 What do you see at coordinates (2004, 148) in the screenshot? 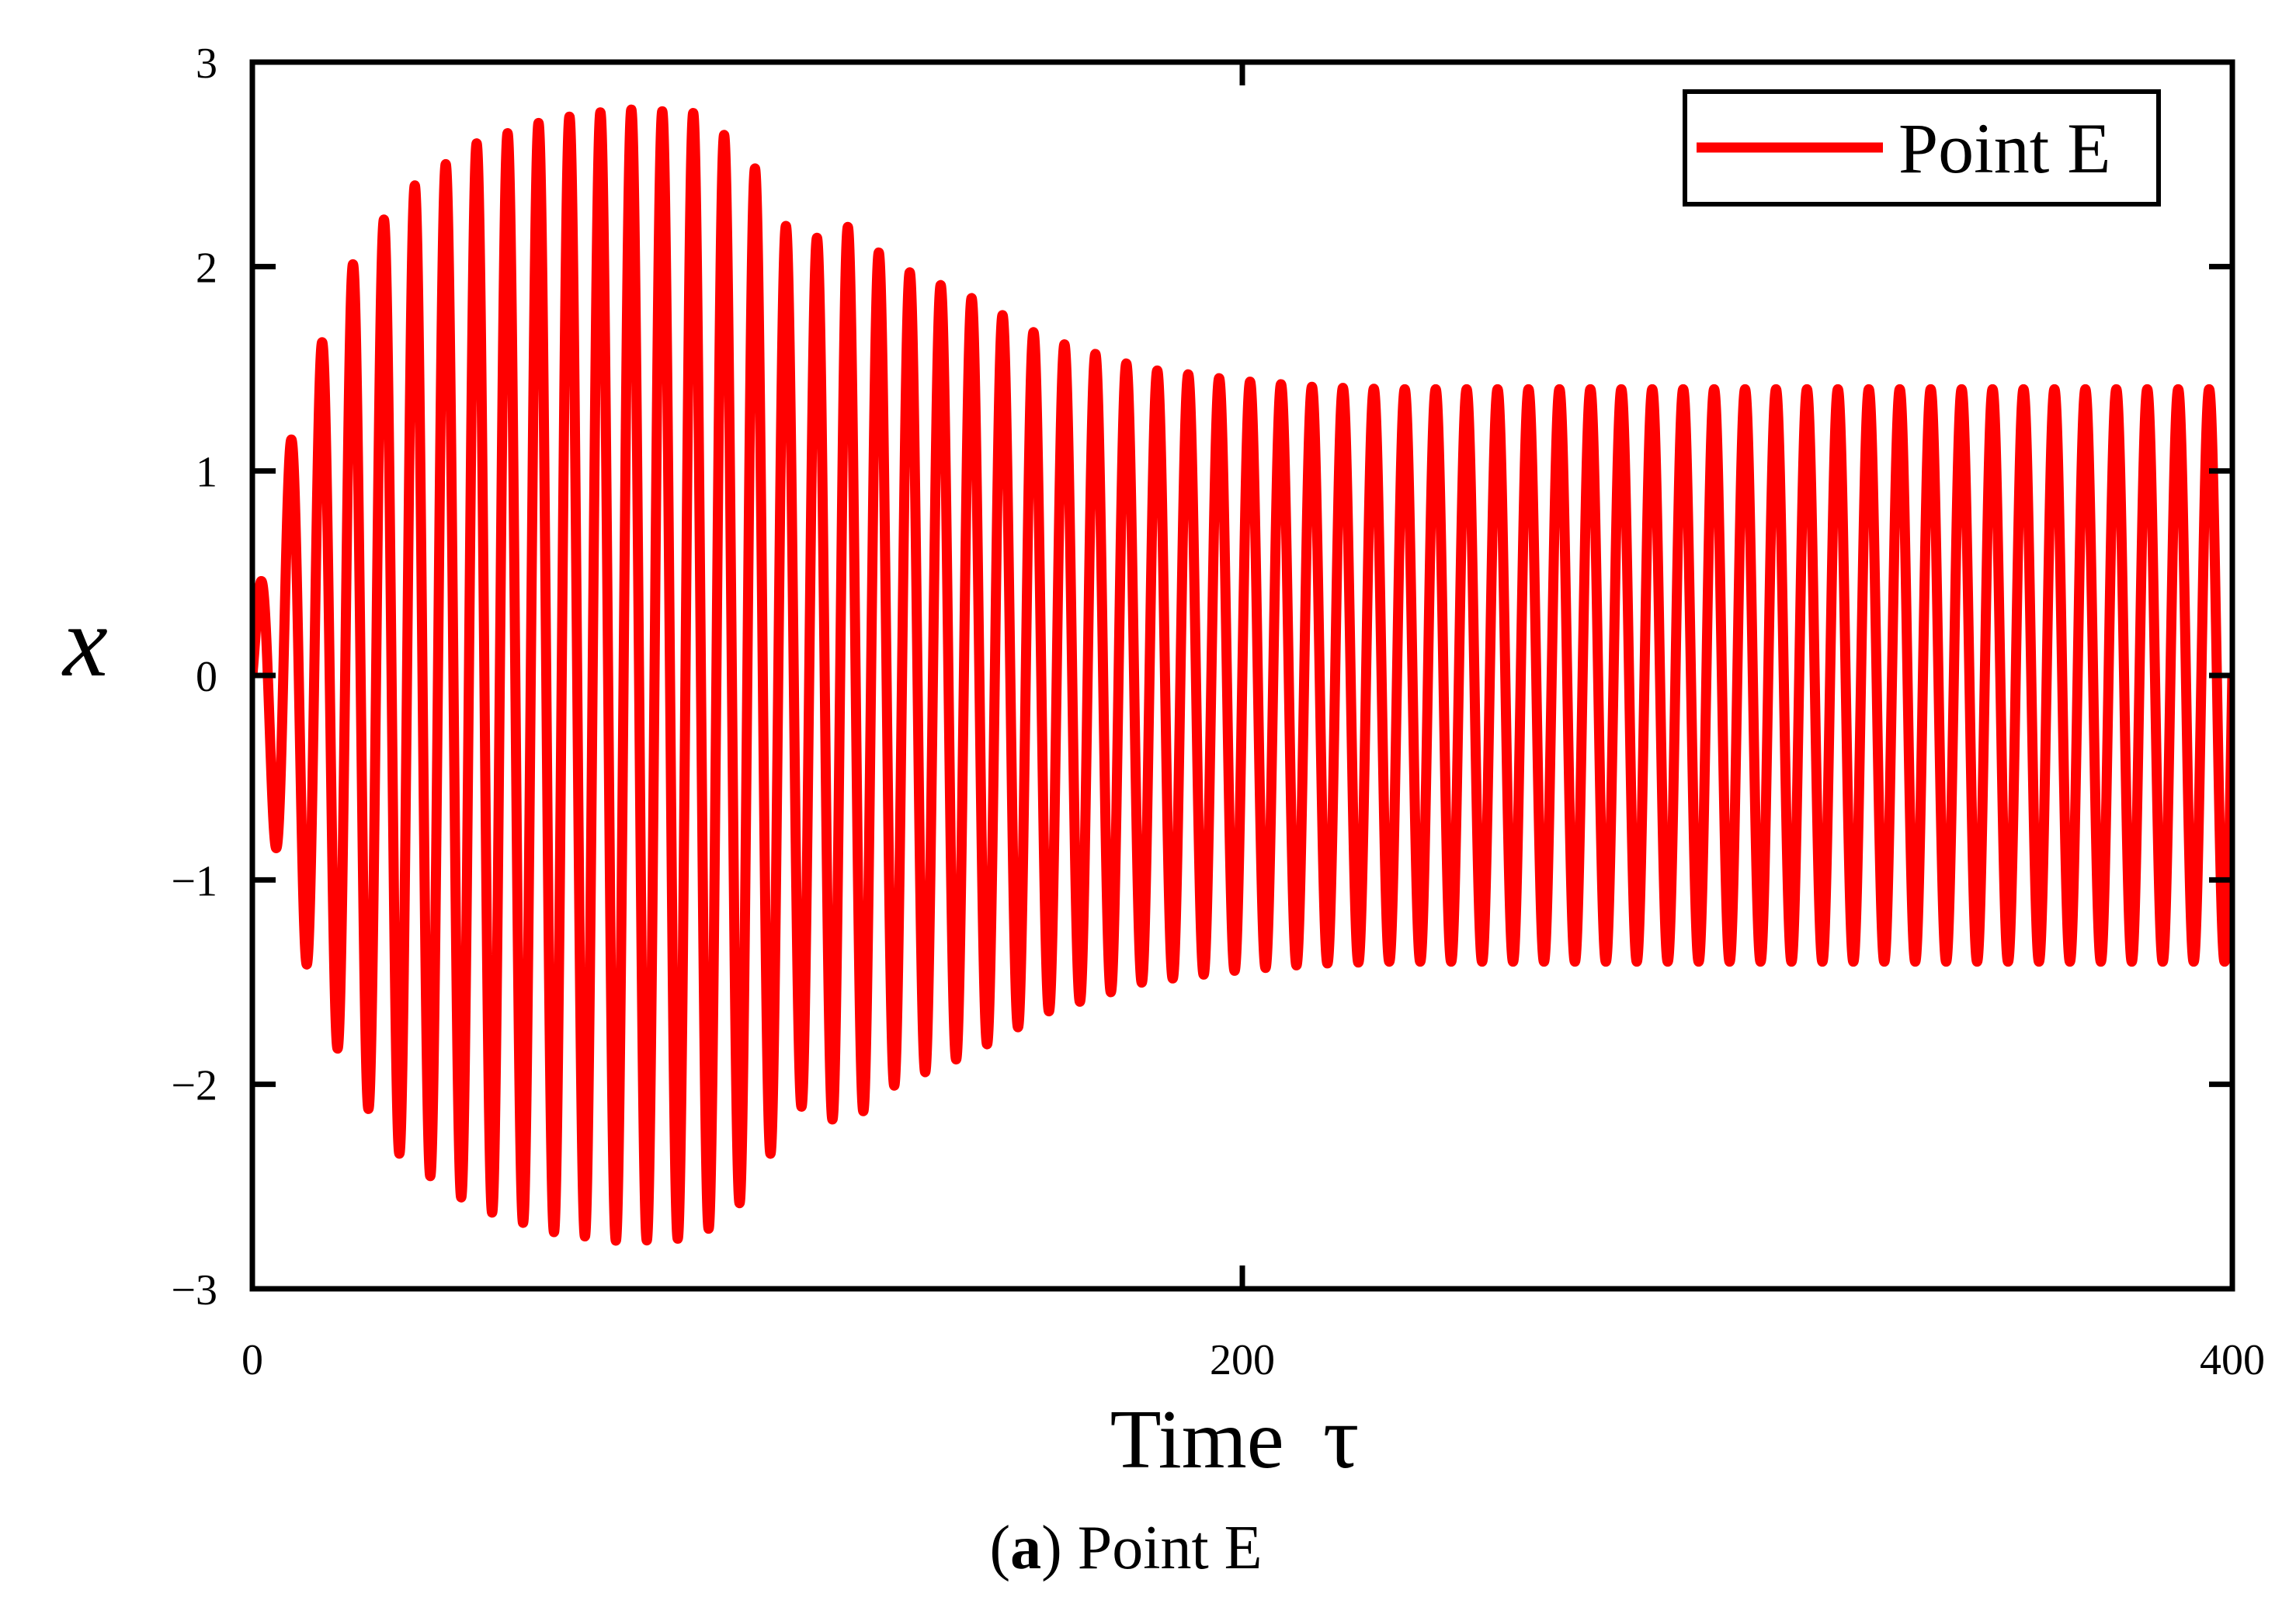
I see `legend-label: Point E` at bounding box center [2004, 148].